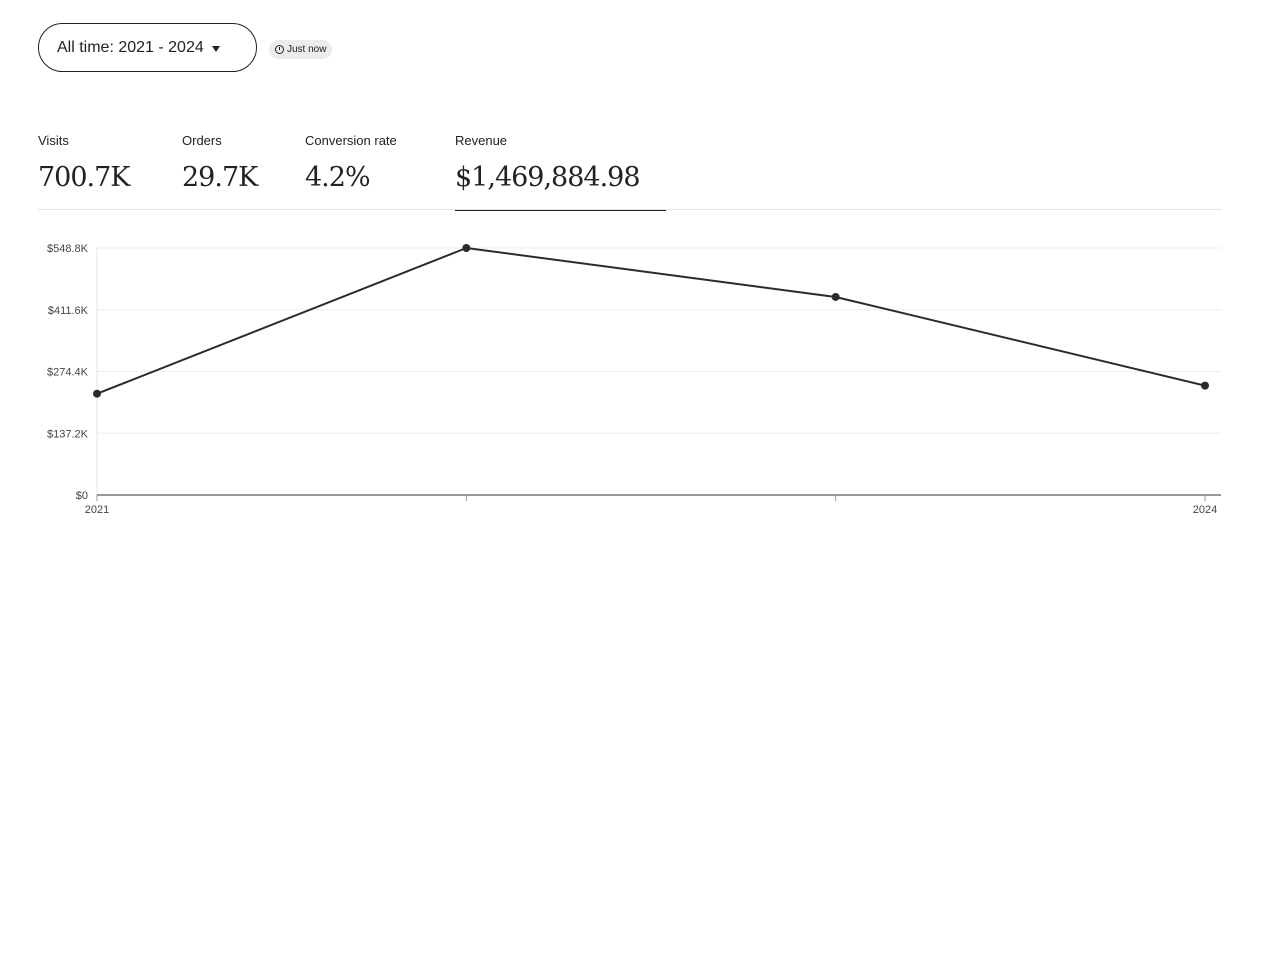 The image size is (1272, 979). Describe the element at coordinates (1205, 510) in the screenshot. I see `x-tick-label: 2024` at that location.